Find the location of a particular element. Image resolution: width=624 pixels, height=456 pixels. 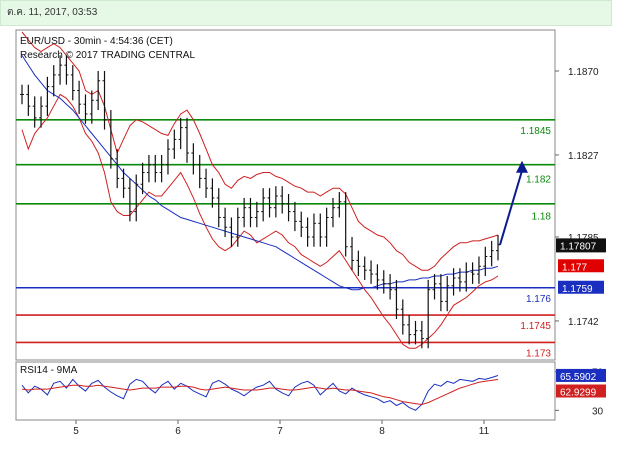

level-label-7: 1.173 is located at coordinates (538, 353).